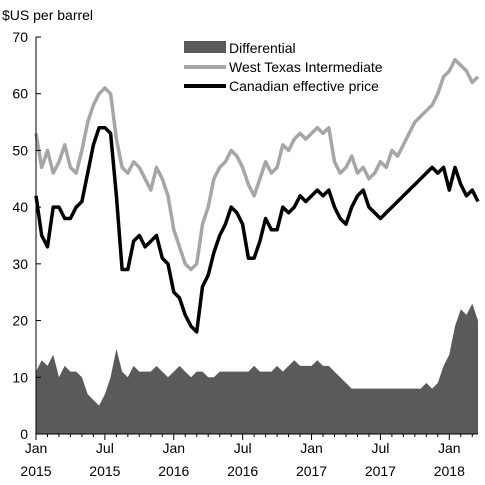 The height and width of the screenshot is (485, 485). Describe the element at coordinates (20, 207) in the screenshot. I see `y-tick-label: 40` at that location.